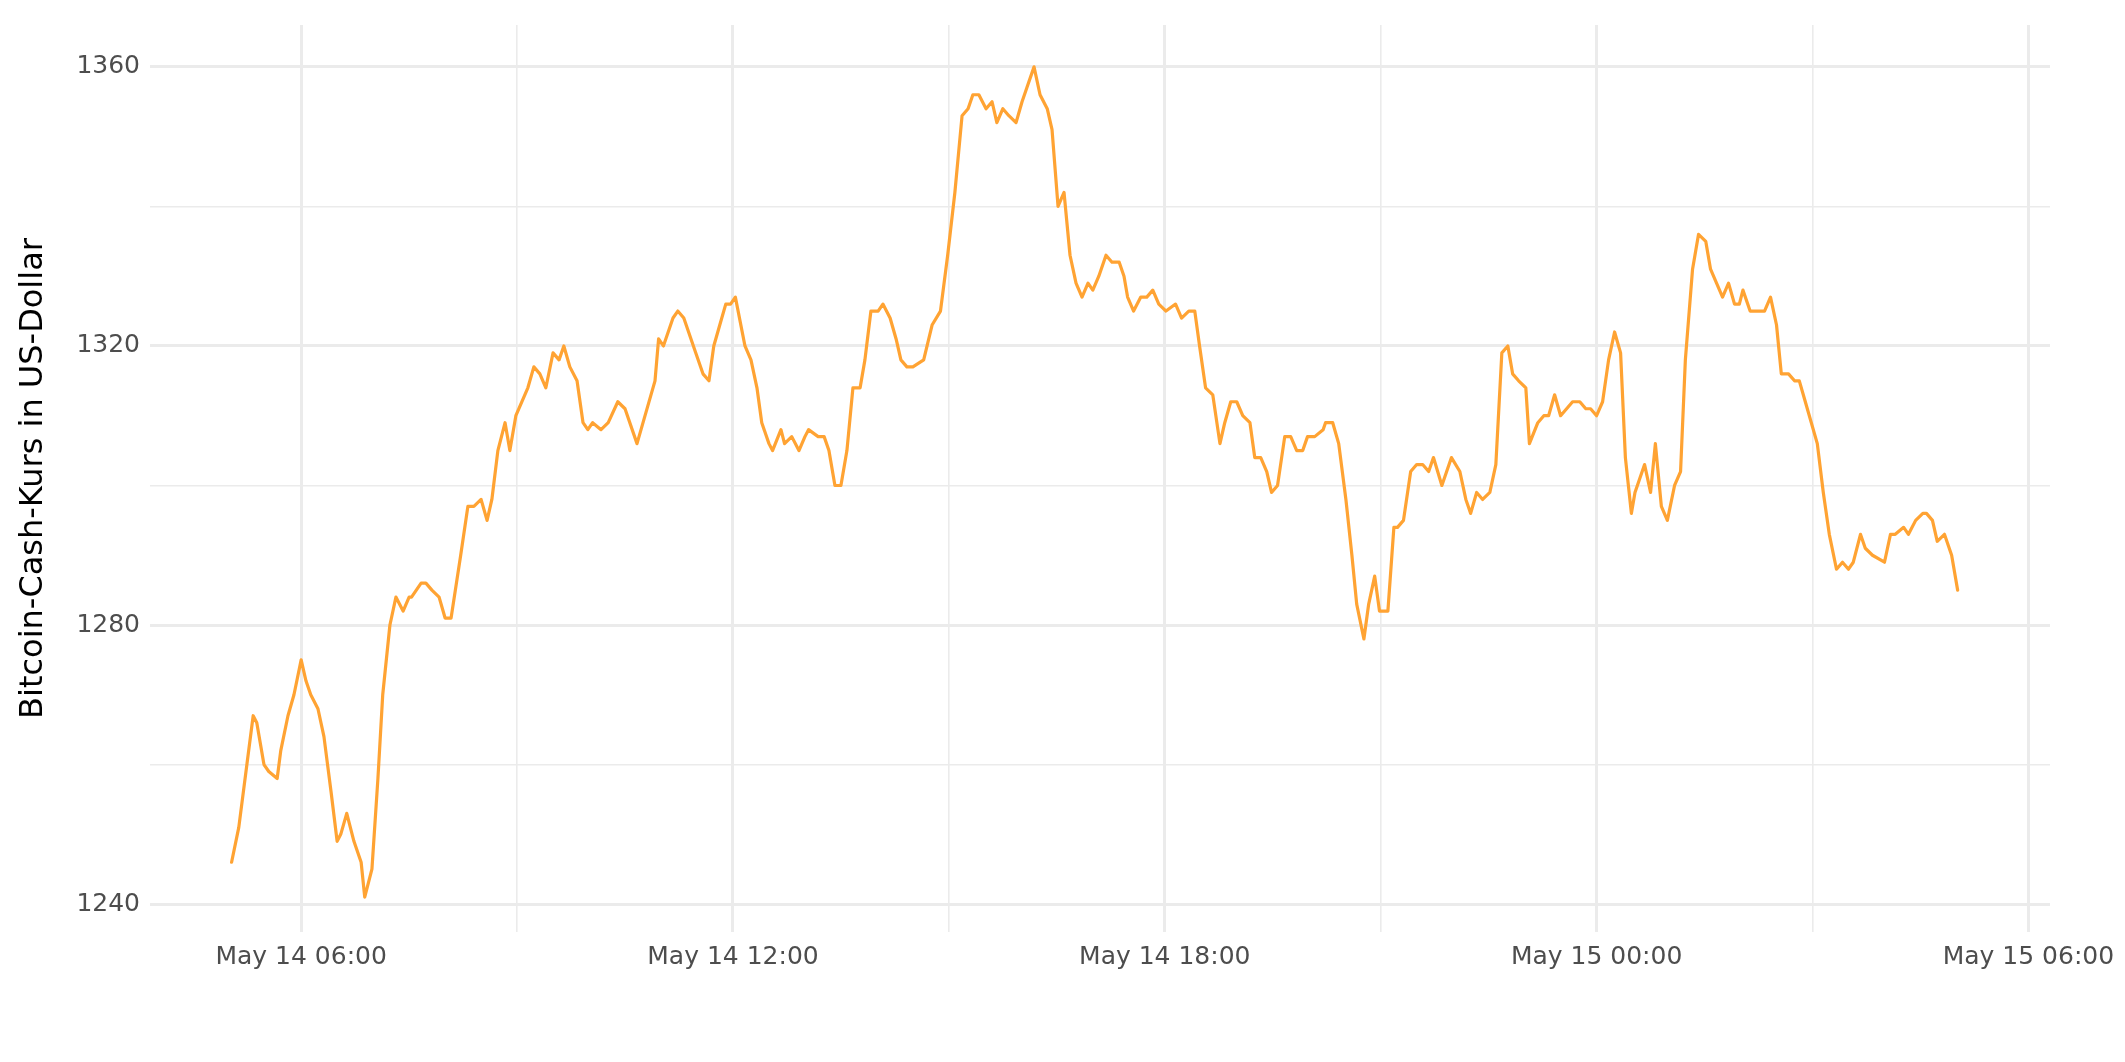 The width and height of the screenshot is (2125, 1062). What do you see at coordinates (108, 902) in the screenshot?
I see `y-tick-label: 1240` at bounding box center [108, 902].